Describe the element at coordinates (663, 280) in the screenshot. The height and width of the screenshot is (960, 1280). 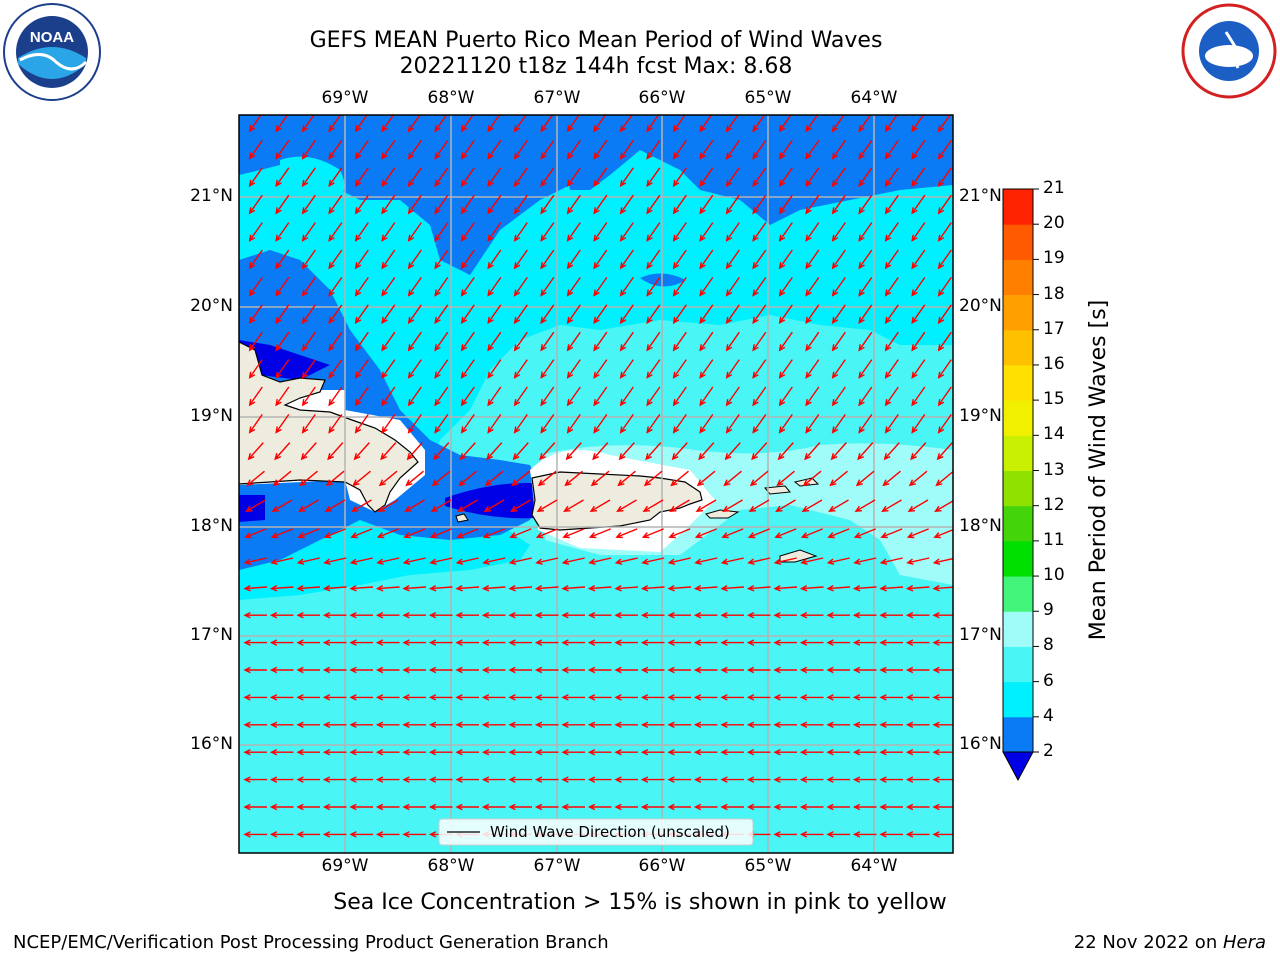
I see `contour-2-4s-patch` at that location.